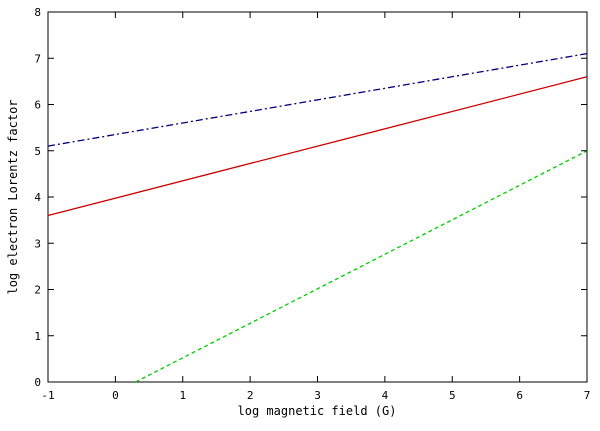 This screenshot has height=431, width=600. Describe the element at coordinates (519, 395) in the screenshot. I see `x-tick-label: 6` at that location.